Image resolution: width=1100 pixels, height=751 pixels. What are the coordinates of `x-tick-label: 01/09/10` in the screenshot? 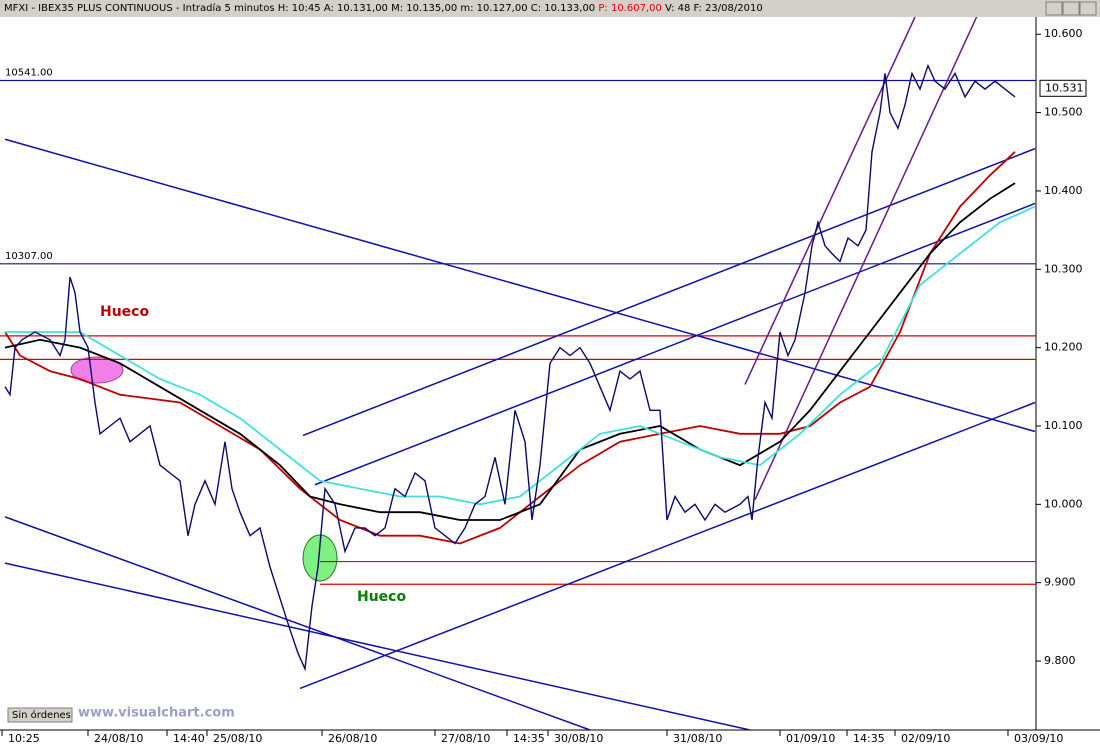 It's located at (810, 738).